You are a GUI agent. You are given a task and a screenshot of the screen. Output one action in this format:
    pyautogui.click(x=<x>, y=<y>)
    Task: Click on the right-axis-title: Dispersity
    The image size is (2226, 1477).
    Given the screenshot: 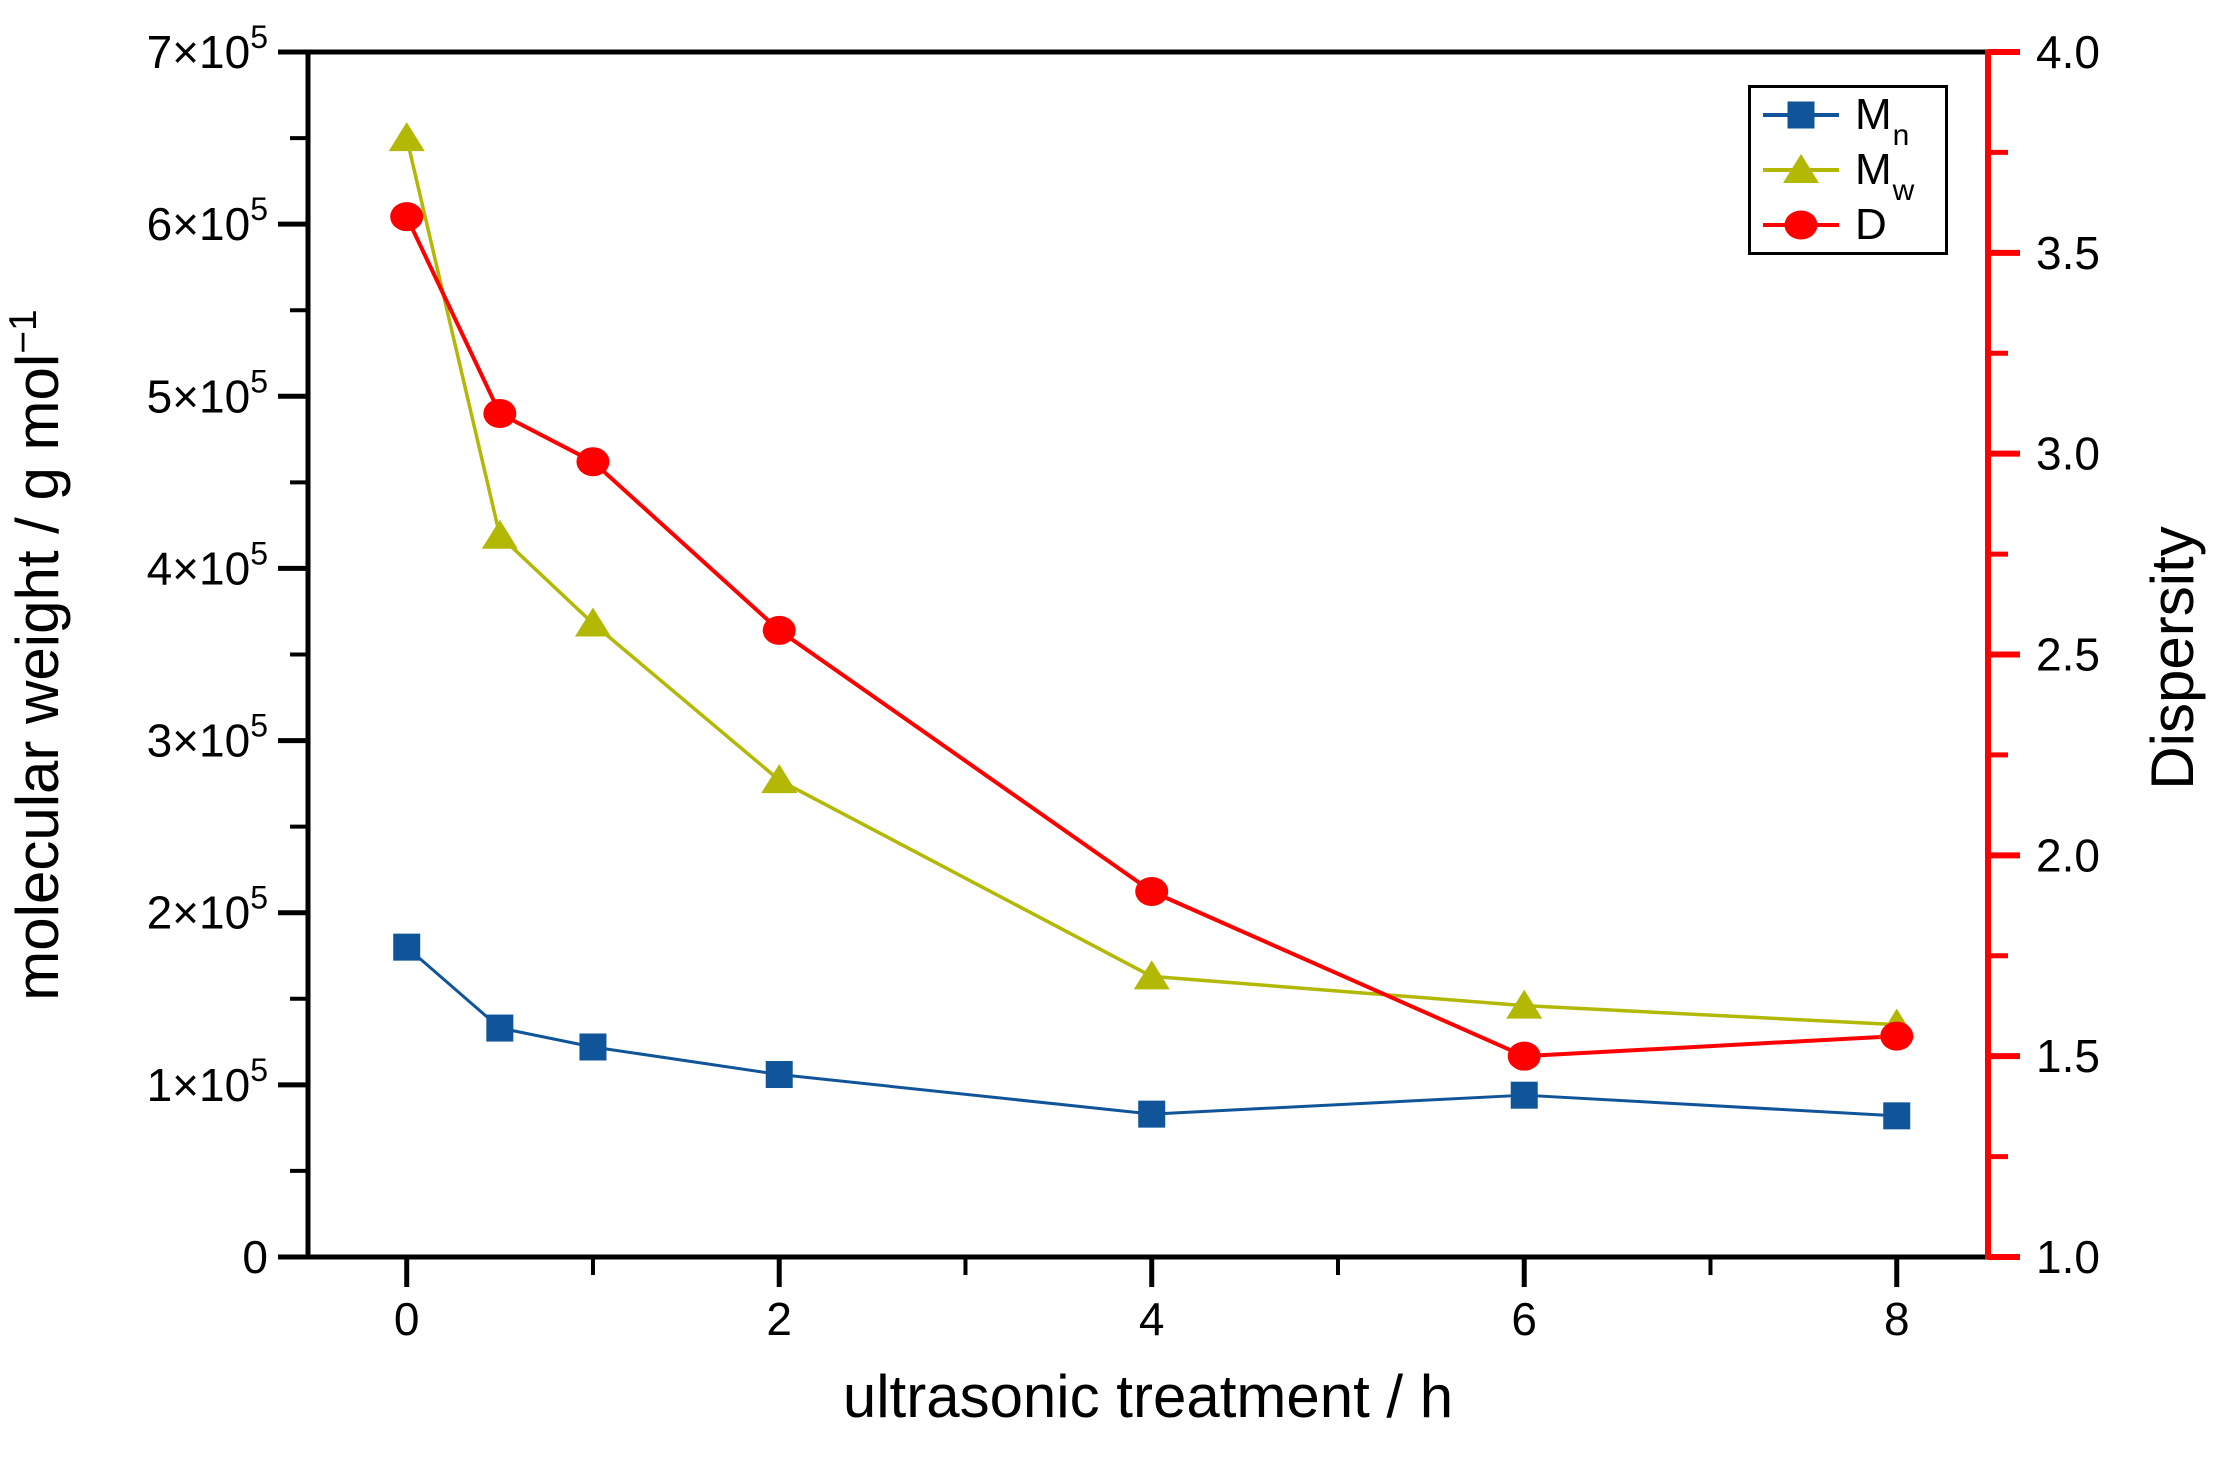 What is the action you would take?
    pyautogui.click(x=2172, y=657)
    